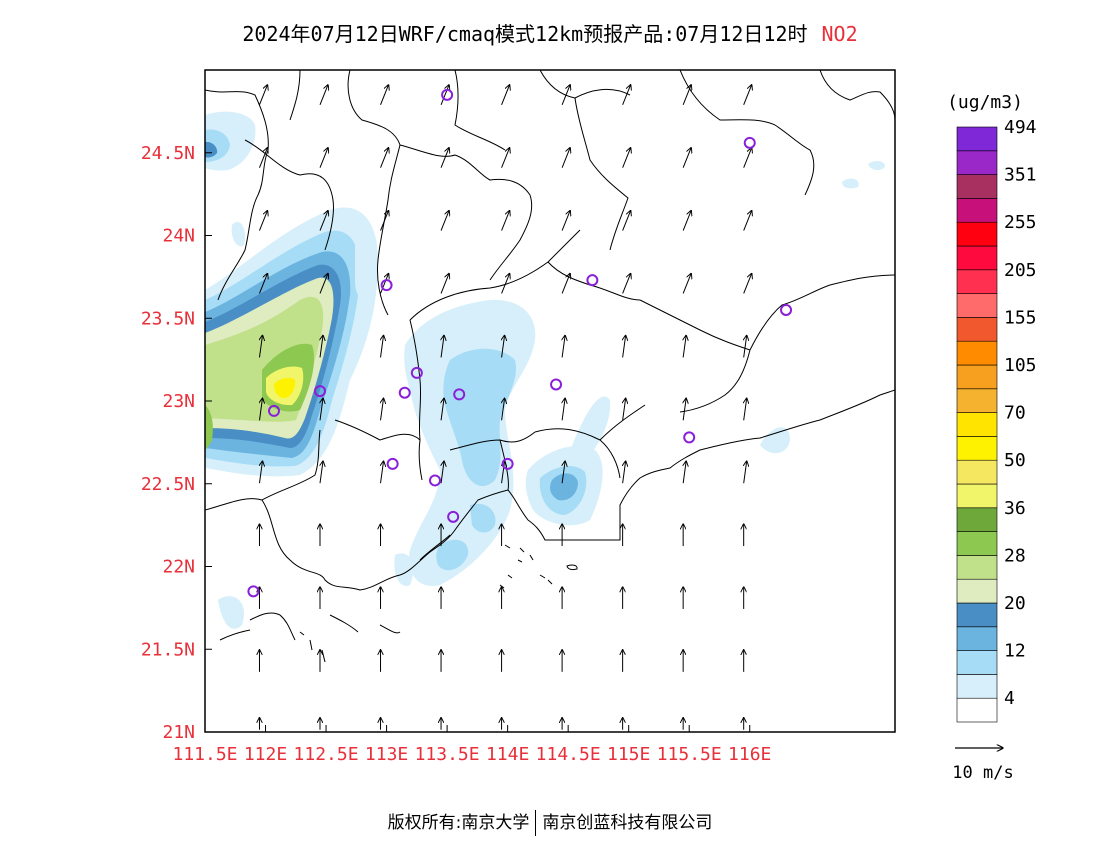 The image size is (1100, 850). Describe the element at coordinates (1015, 460) in the screenshot. I see `legend-label: 50` at that location.